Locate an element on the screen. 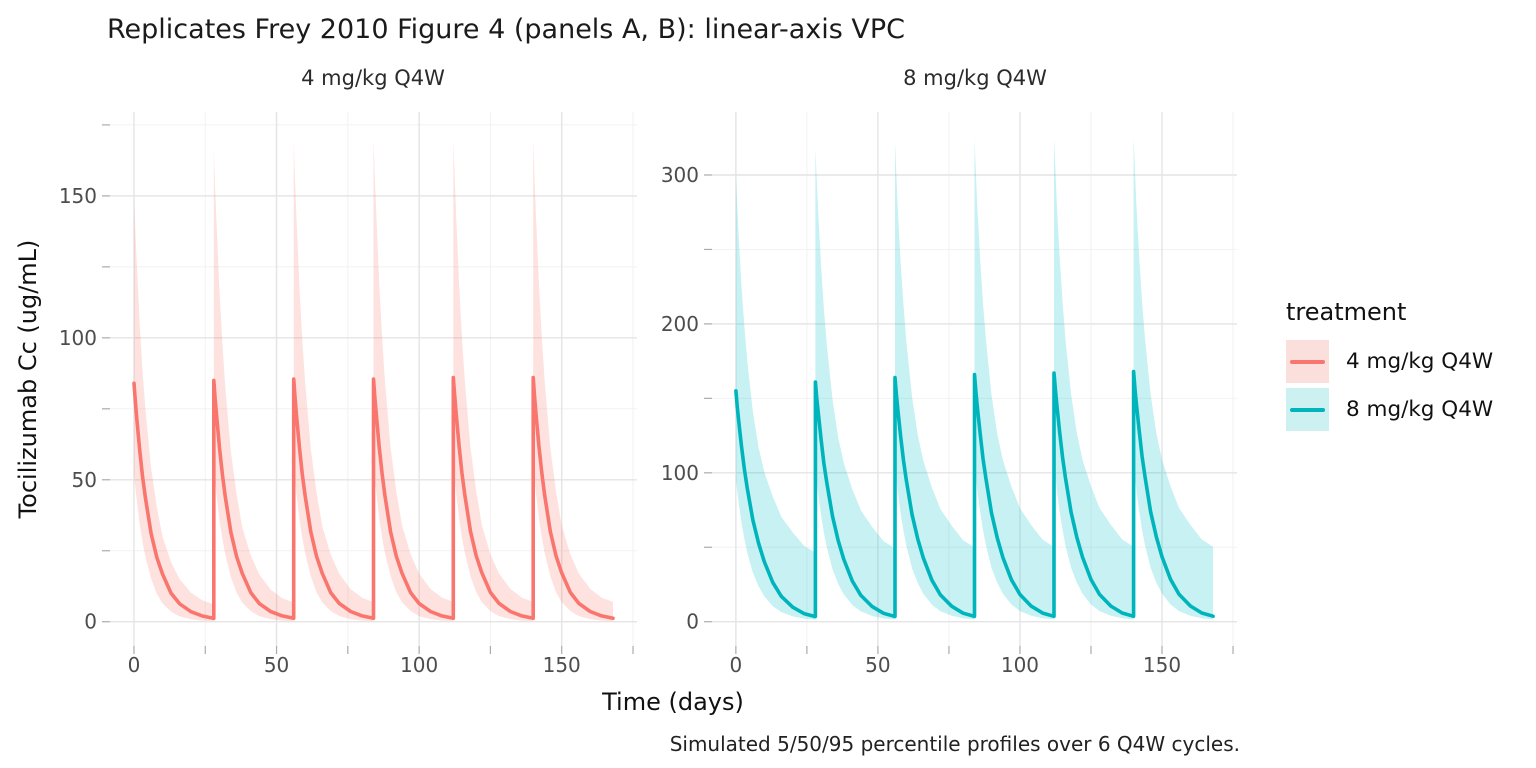 The height and width of the screenshot is (768, 1536). legend-swatch-8mg-icon is located at coordinates (1307, 409).